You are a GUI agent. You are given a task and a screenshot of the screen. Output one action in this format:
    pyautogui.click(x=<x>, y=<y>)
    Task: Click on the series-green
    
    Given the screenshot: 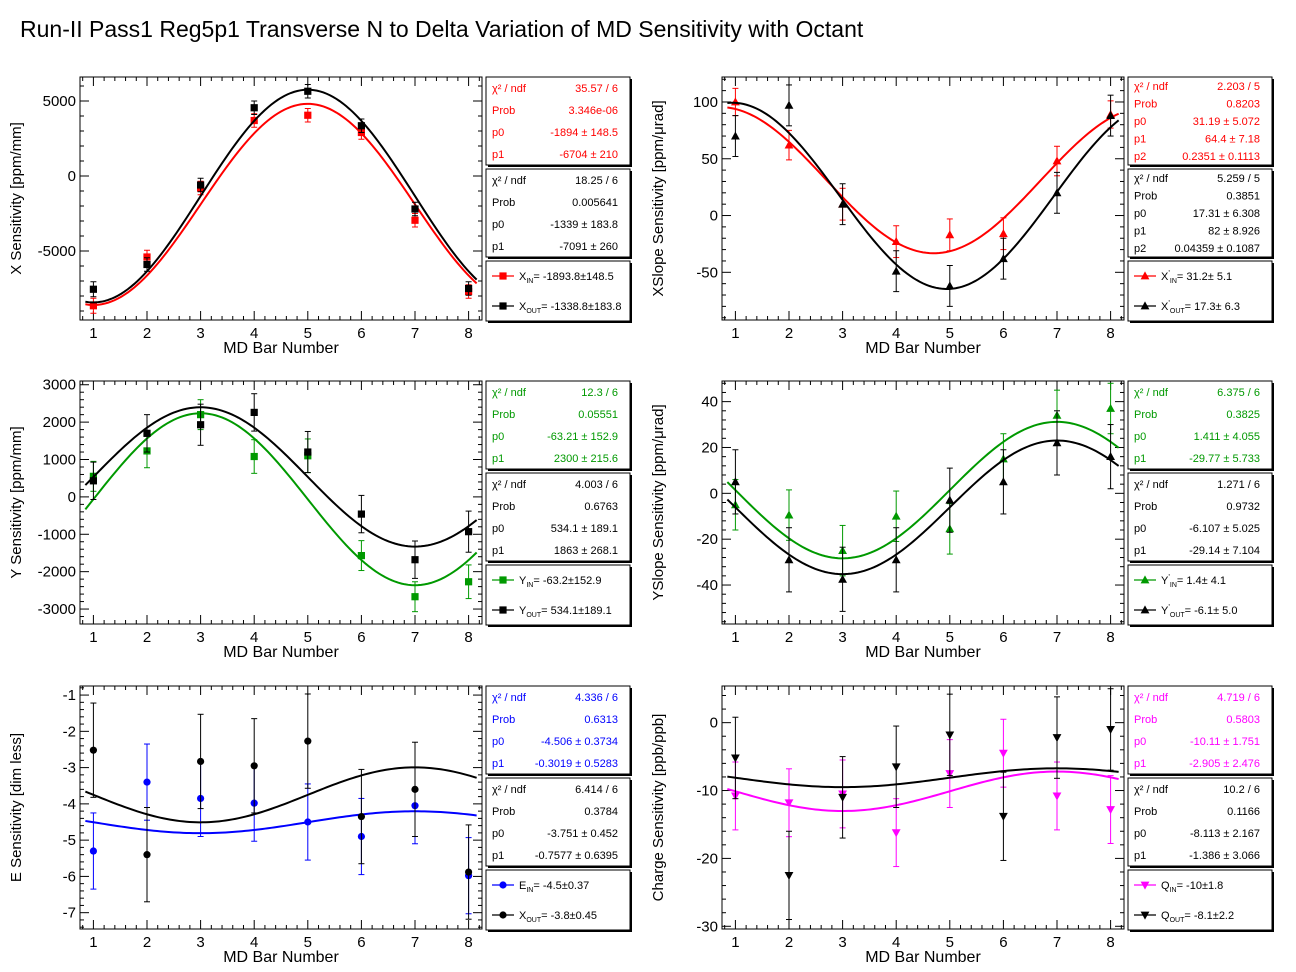 What is the action you would take?
    pyautogui.click(x=923, y=479)
    